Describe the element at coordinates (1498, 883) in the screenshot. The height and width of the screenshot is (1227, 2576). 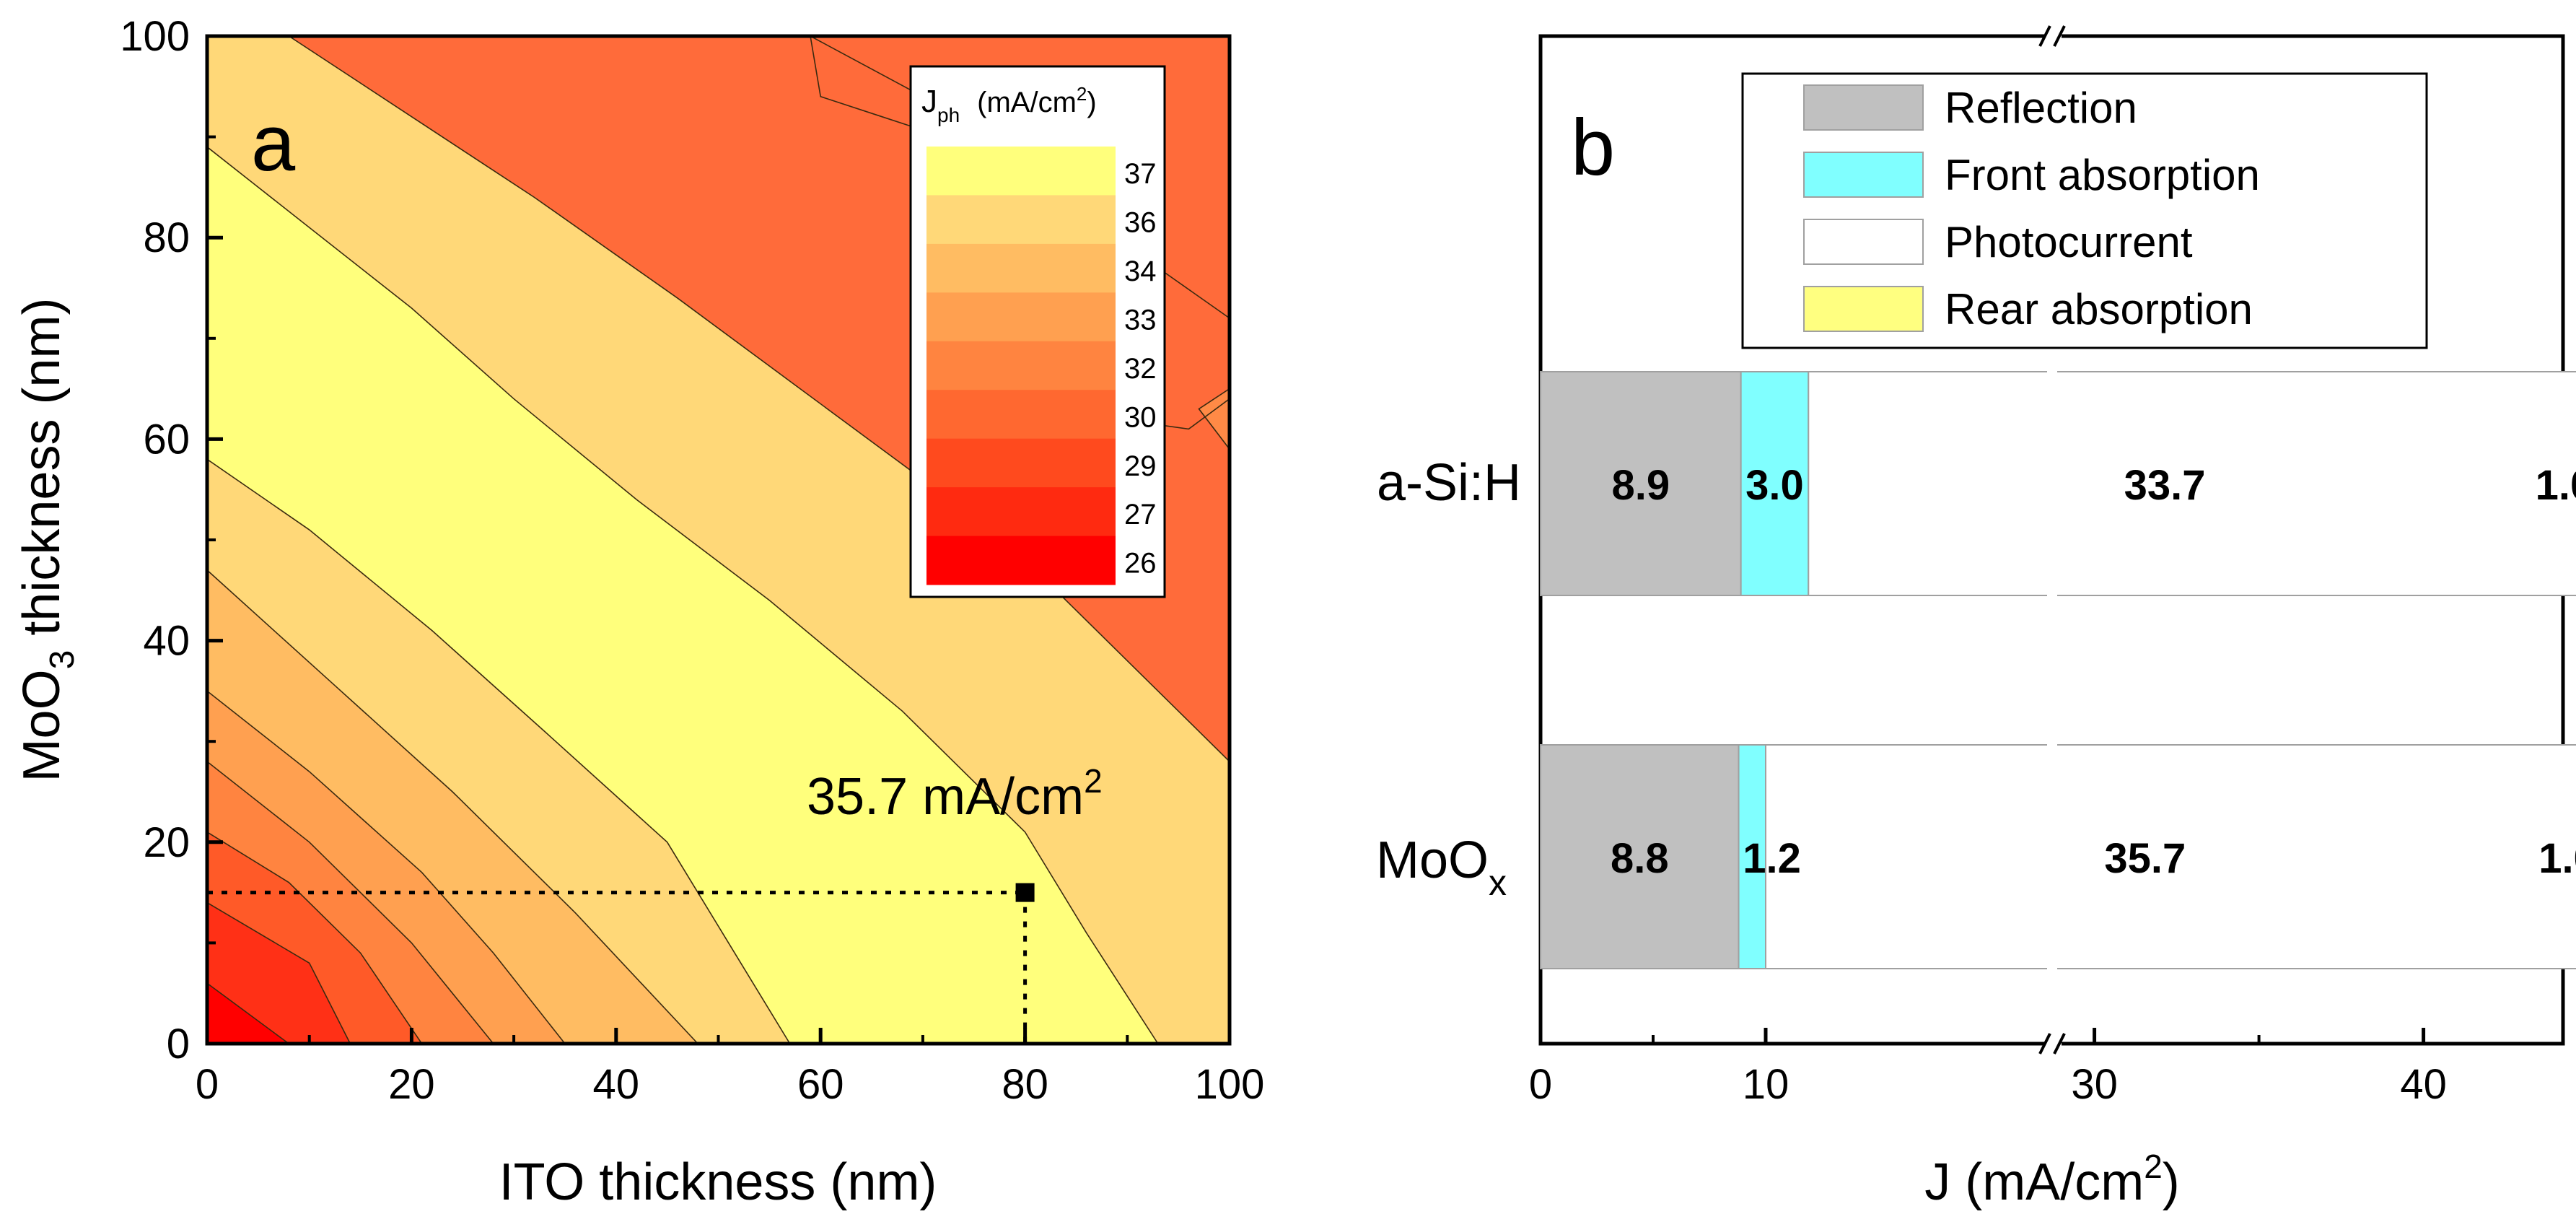
I see `category-label-moox-subscript: x` at that location.